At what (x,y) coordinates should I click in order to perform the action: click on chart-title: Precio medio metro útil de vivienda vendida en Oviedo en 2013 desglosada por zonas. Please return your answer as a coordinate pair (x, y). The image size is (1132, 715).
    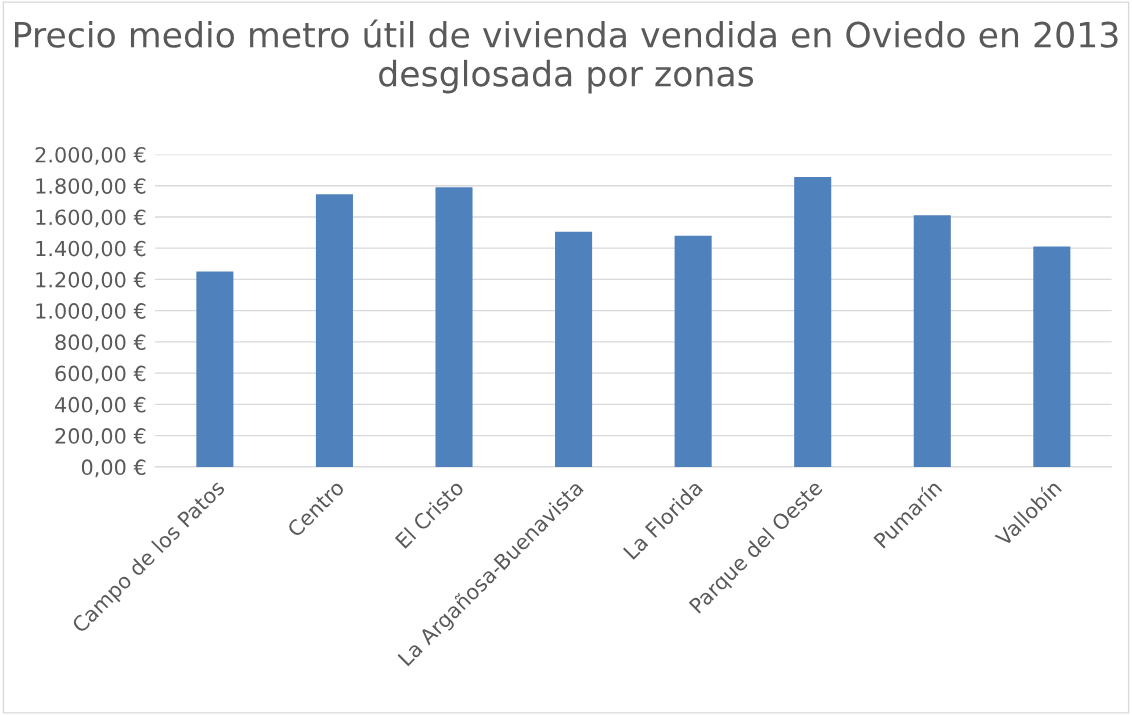
    Looking at the image, I should click on (566, 56).